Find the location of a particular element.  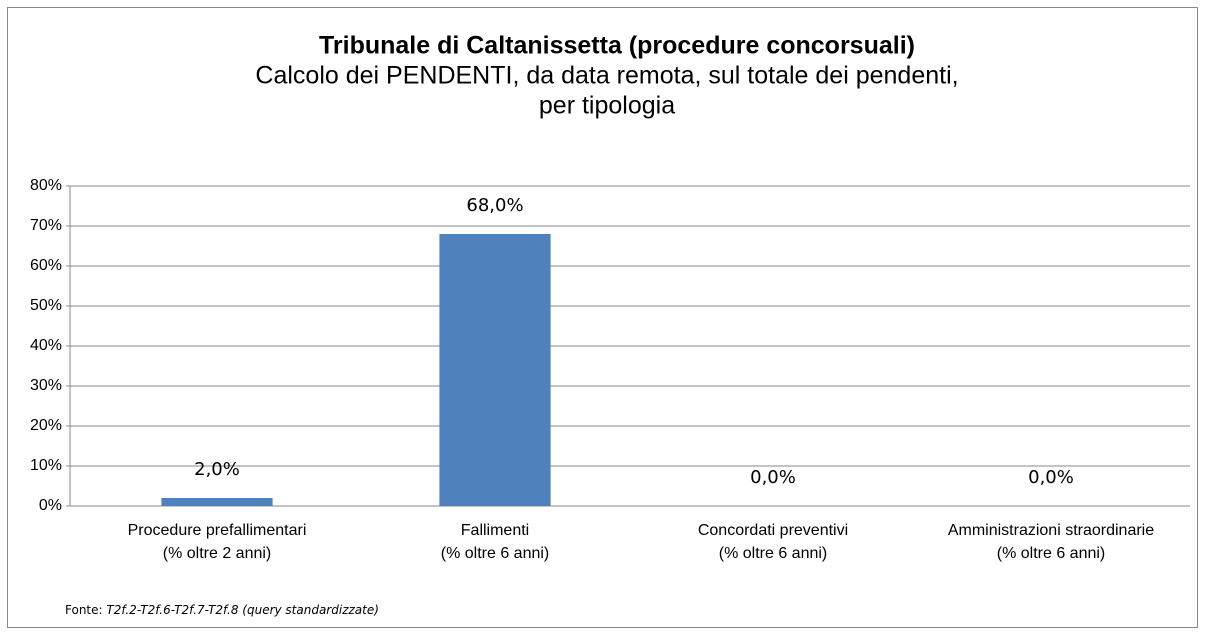

x-tick-label: Fallimenti is located at coordinates (495, 530).